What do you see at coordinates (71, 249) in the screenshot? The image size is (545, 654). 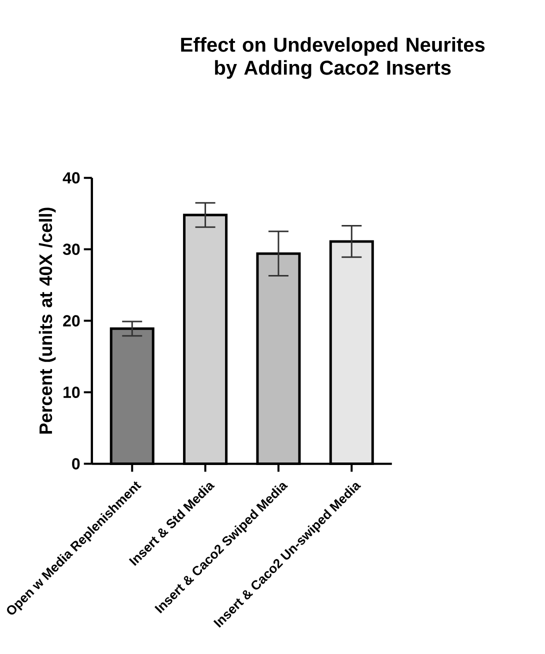 I see `y-tick-label: 30` at bounding box center [71, 249].